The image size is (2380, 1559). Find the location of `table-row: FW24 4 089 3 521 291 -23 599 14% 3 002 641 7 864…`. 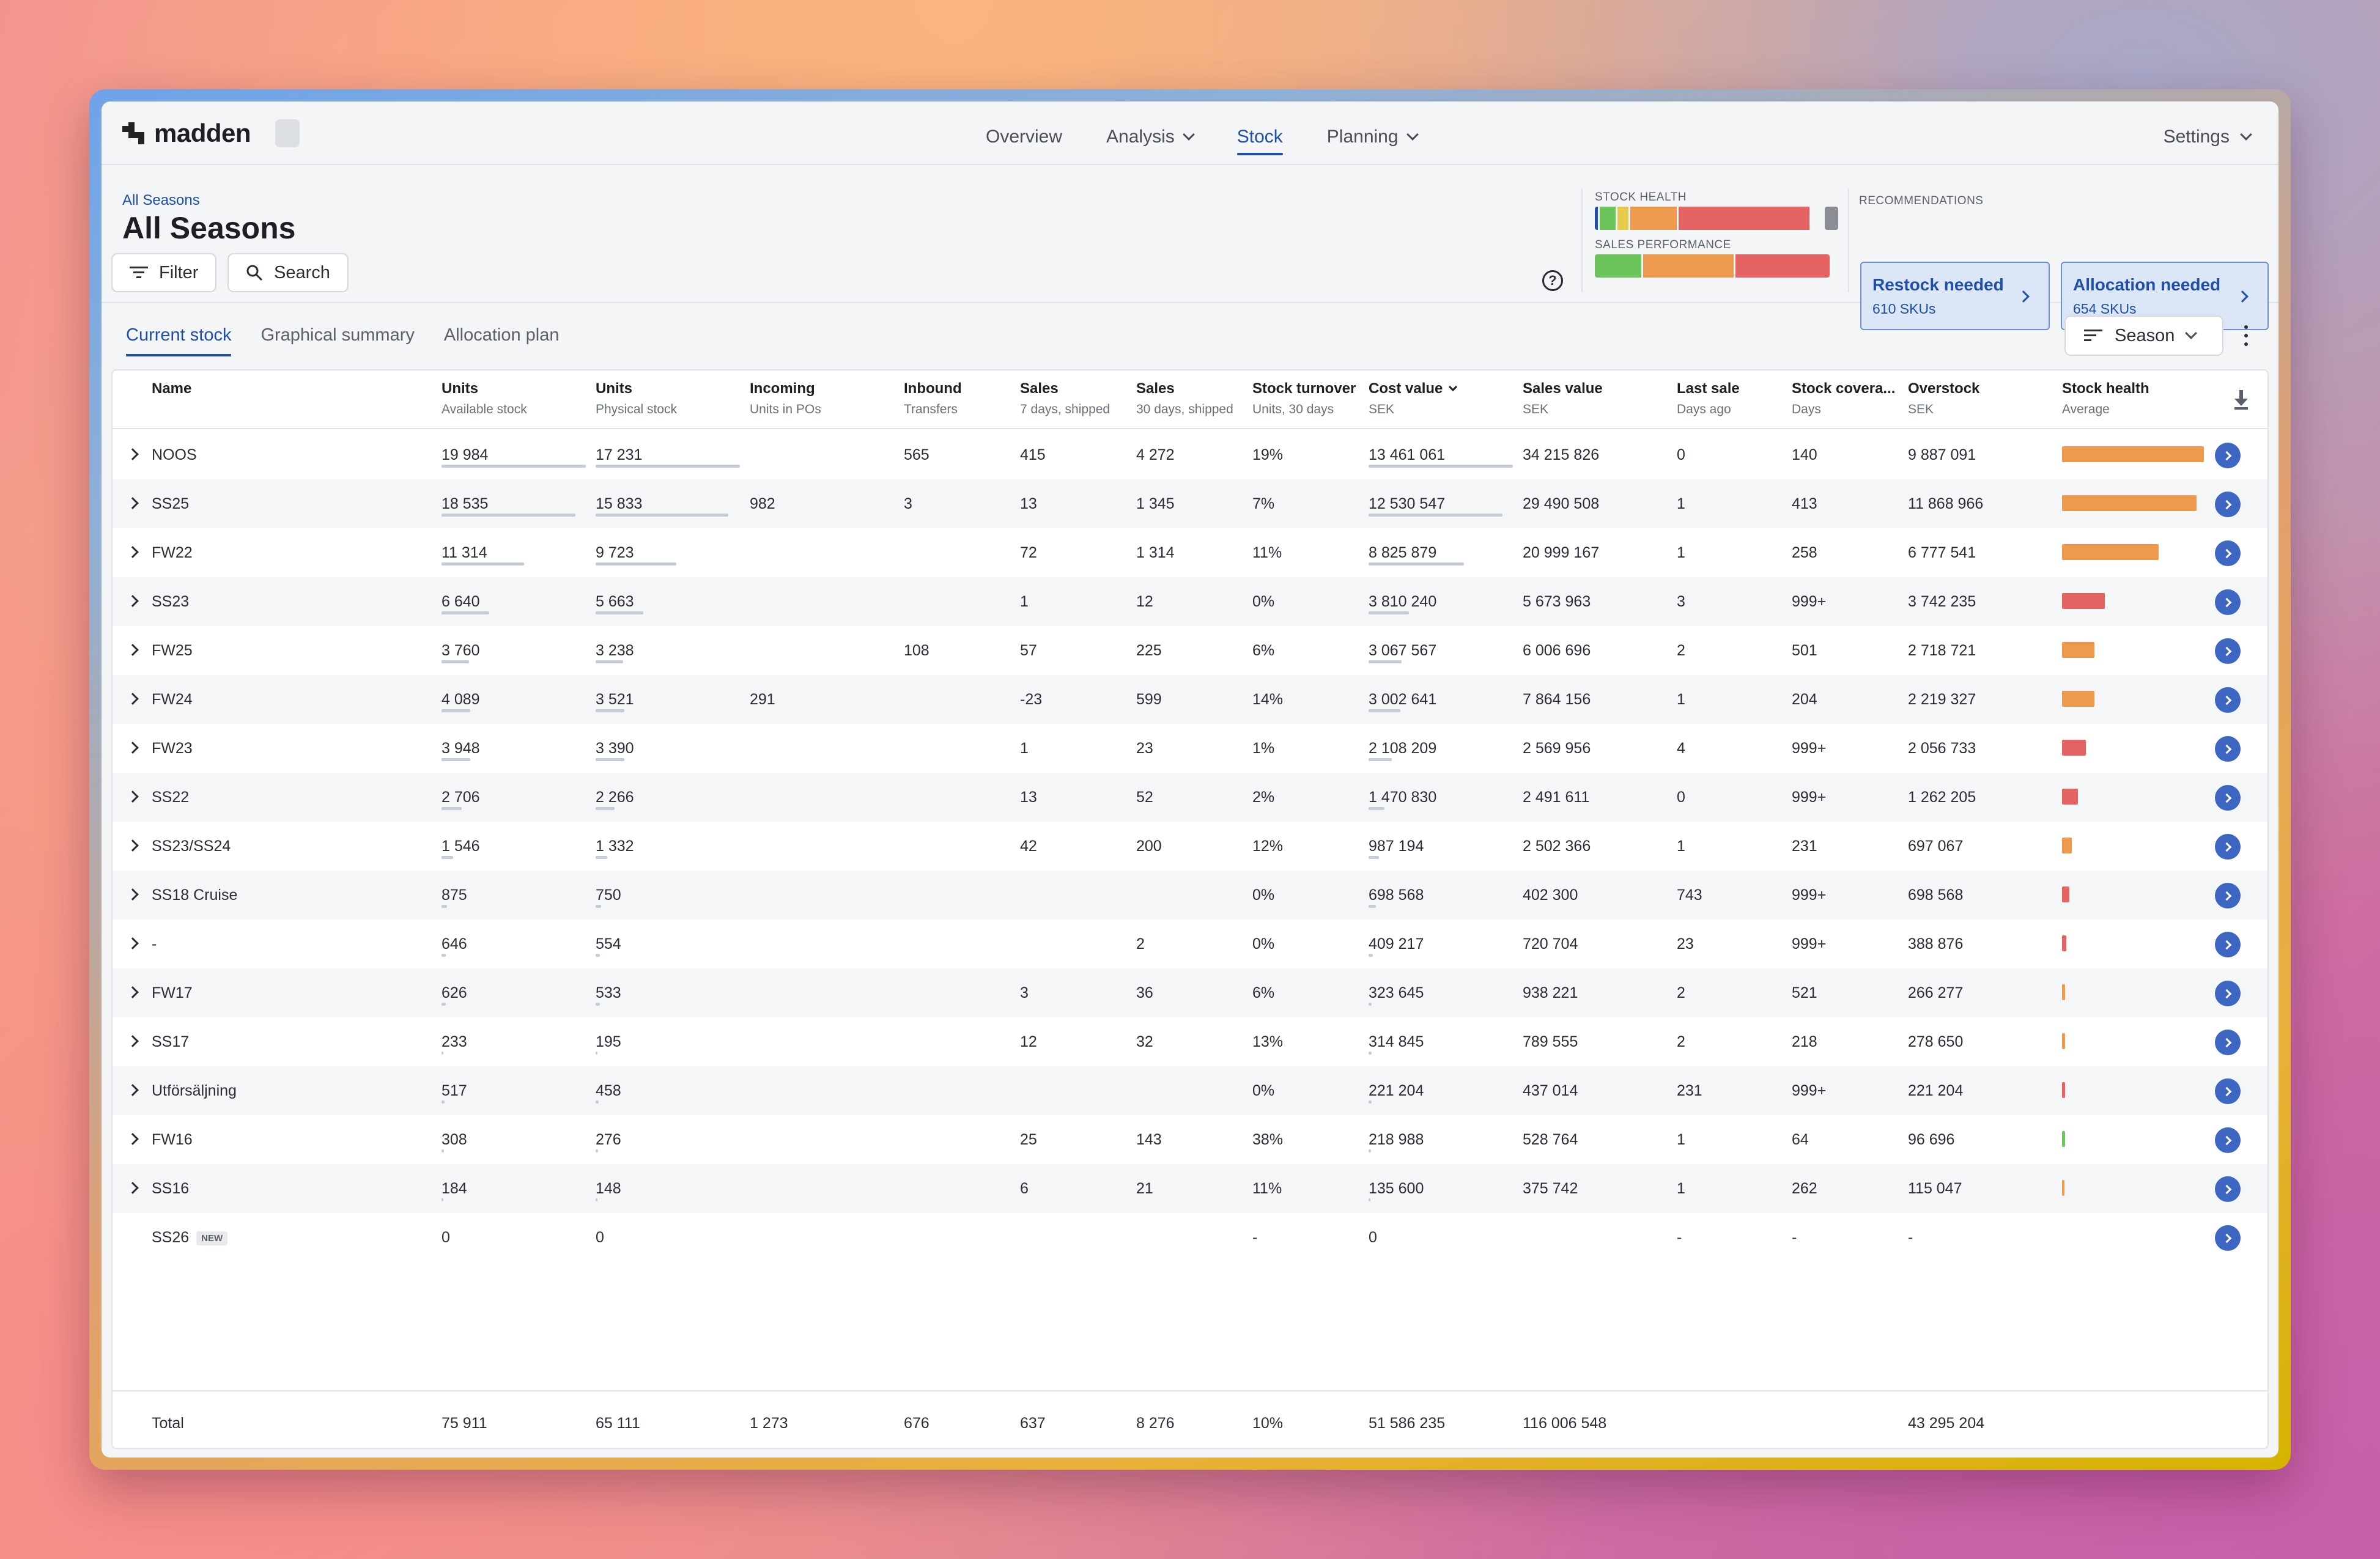

table-row: FW24 4 089 3 521 291 -23 599 14% 3 002 641 7 864… is located at coordinates (1190, 699).